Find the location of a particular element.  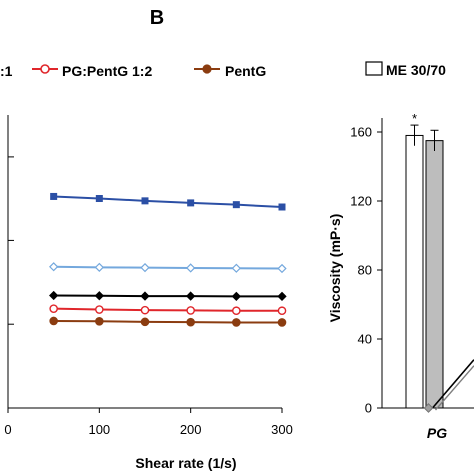

legend-label-me: ME 30/70 is located at coordinates (416, 70).